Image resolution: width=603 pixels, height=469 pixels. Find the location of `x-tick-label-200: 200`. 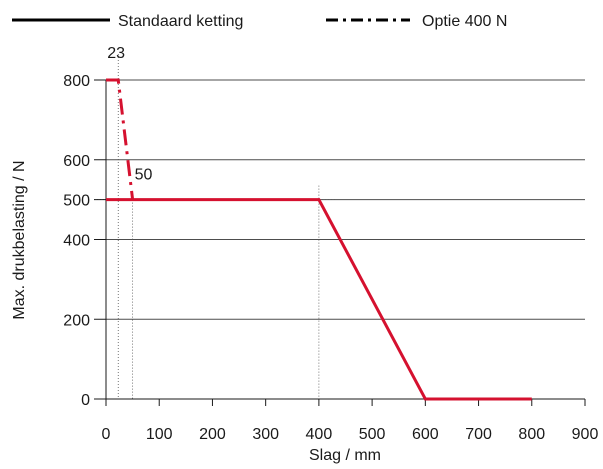

x-tick-label-200: 200 is located at coordinates (212, 434).